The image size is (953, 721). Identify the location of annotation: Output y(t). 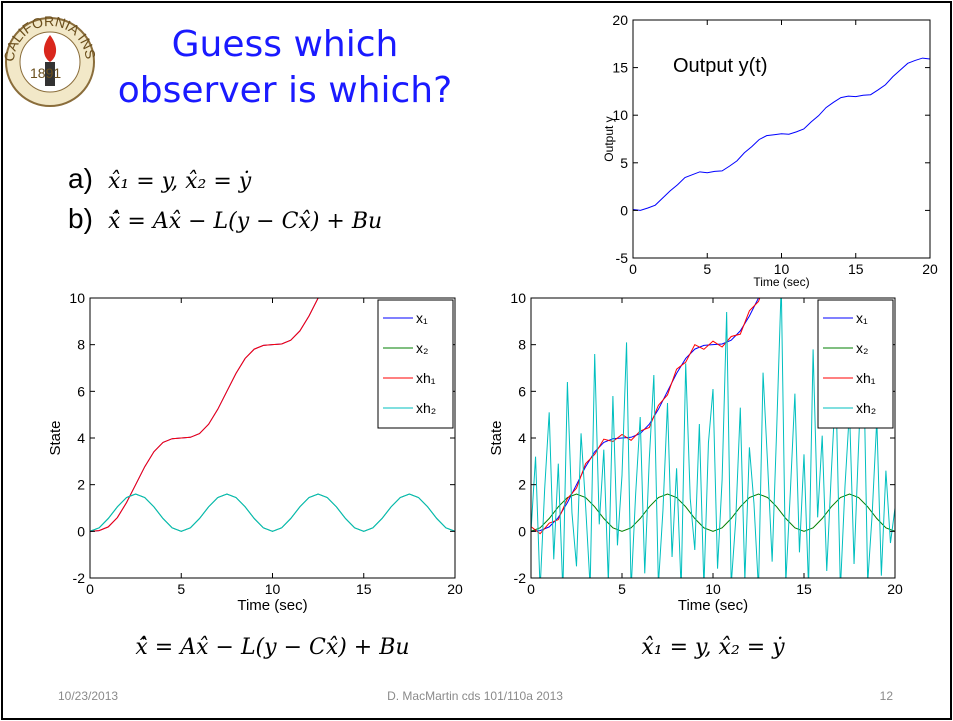
(720, 66).